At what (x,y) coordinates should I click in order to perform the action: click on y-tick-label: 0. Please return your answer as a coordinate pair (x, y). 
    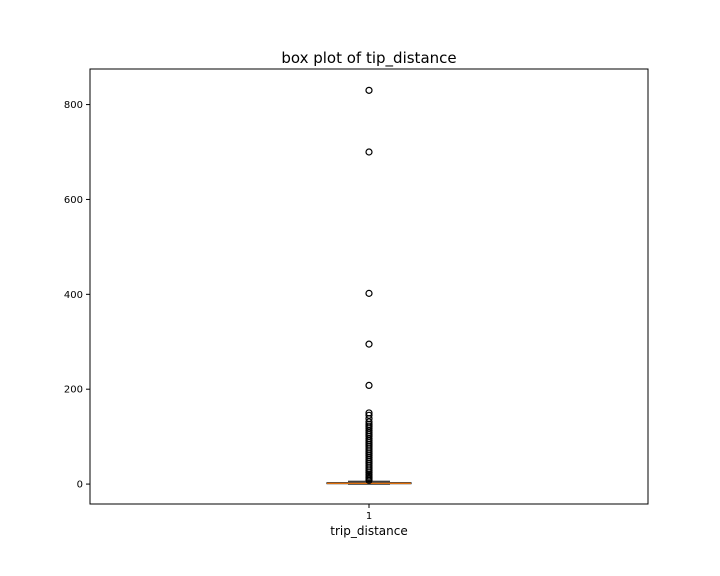
    Looking at the image, I should click on (80, 485).